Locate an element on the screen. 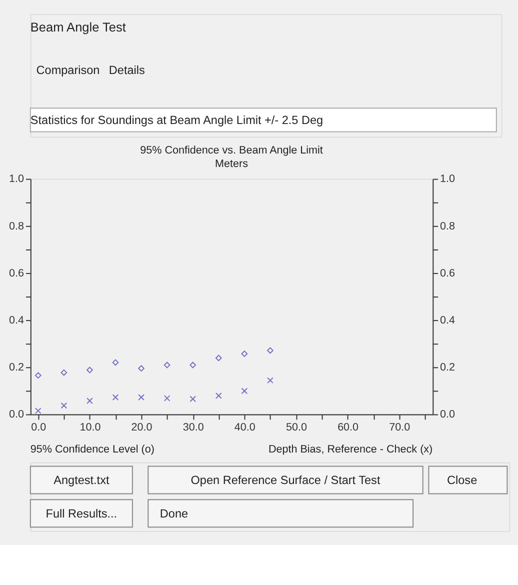 This screenshot has width=518, height=585. x-tick-label: 60.0 is located at coordinates (348, 427).